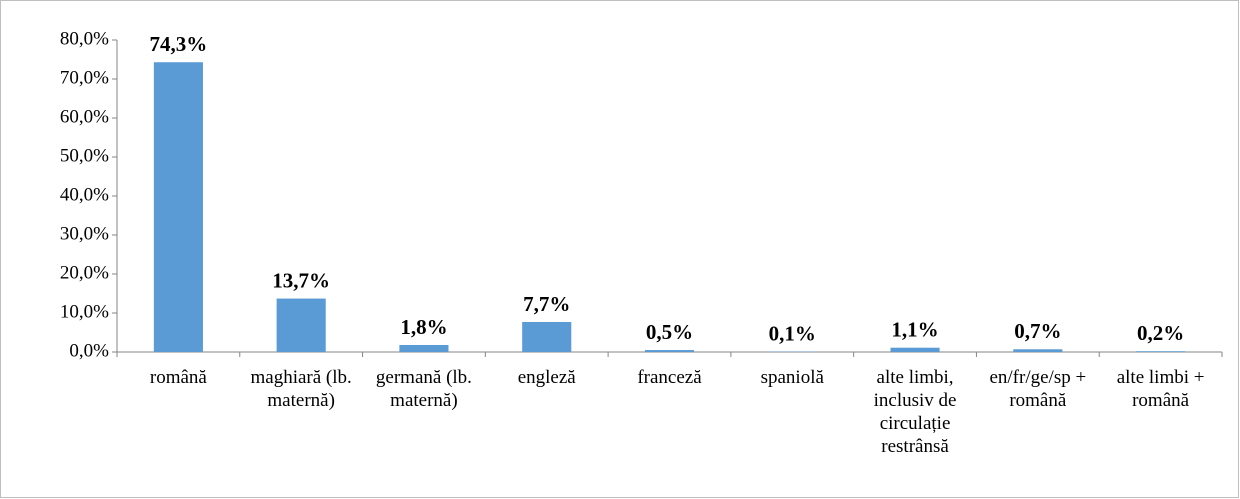  I want to click on value-label: 74,3%, so click(179, 44).